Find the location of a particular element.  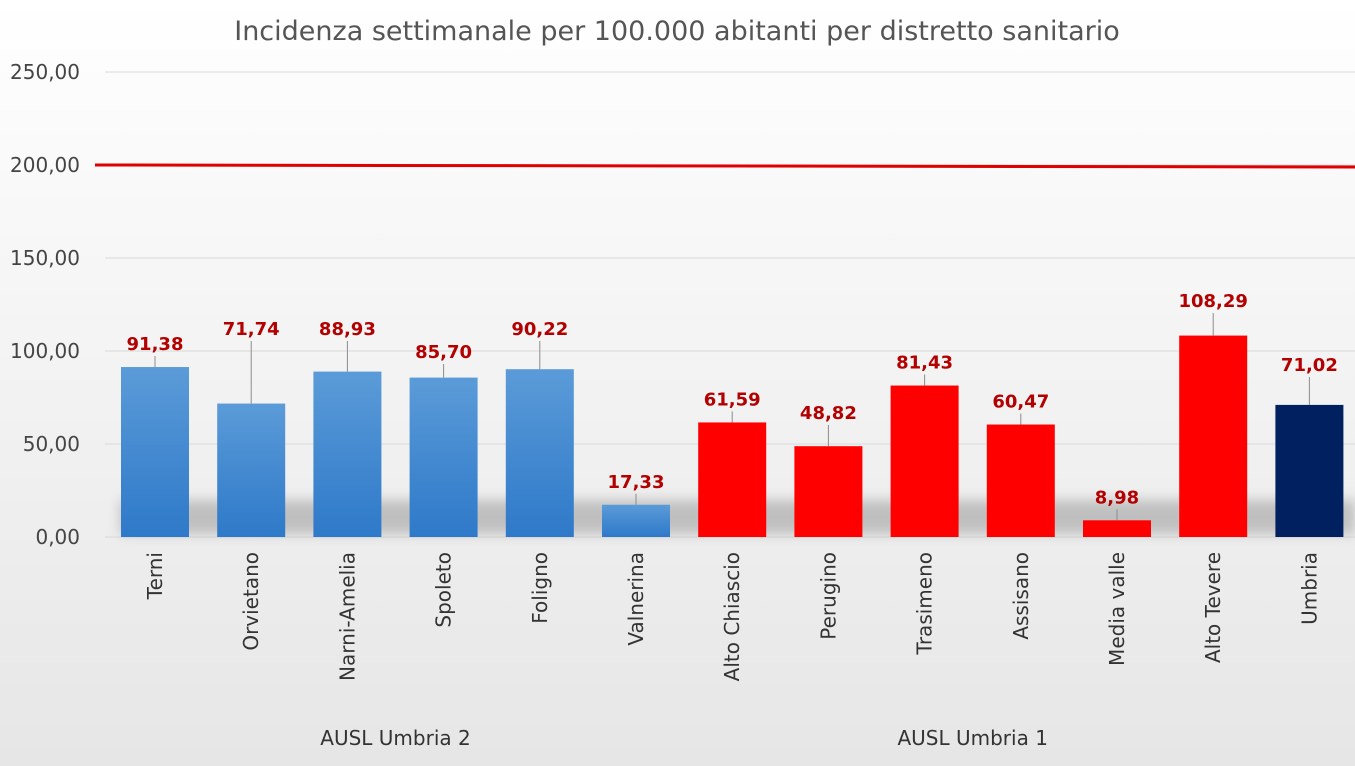

x-tick-label: Terni is located at coordinates (155, 576).